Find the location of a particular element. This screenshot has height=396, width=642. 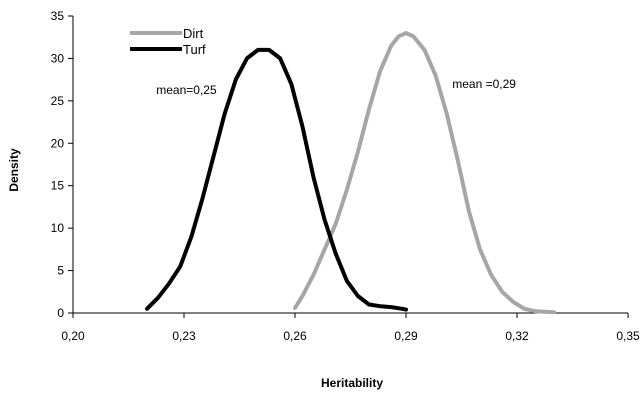

y-tick-label: 25 is located at coordinates (58, 101).